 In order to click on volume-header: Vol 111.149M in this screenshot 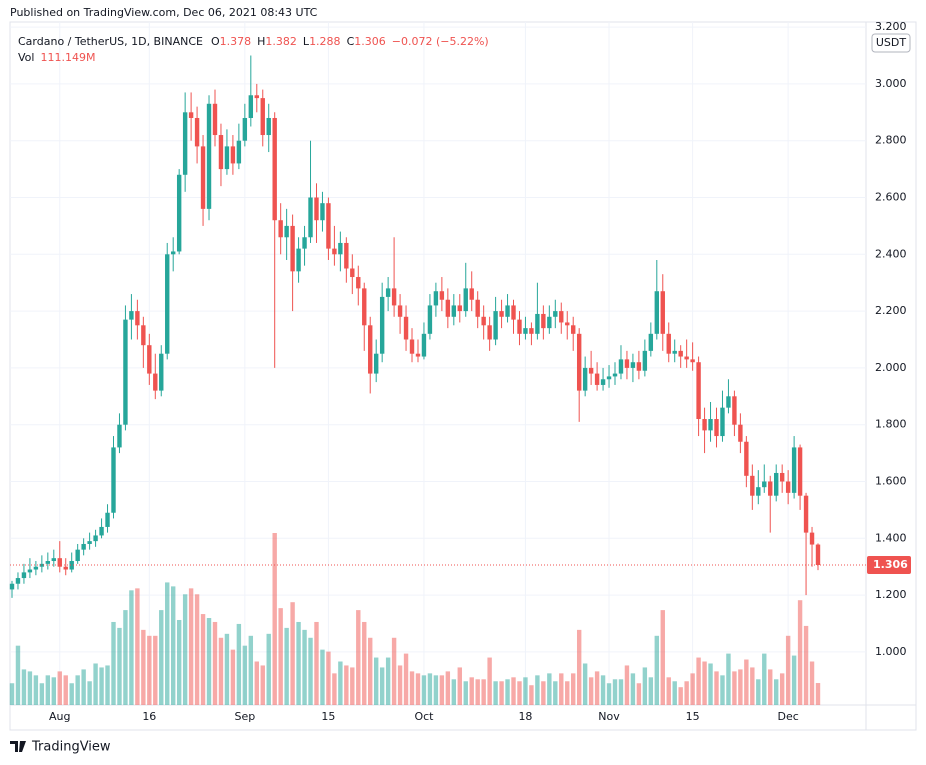, I will do `click(56, 57)`.